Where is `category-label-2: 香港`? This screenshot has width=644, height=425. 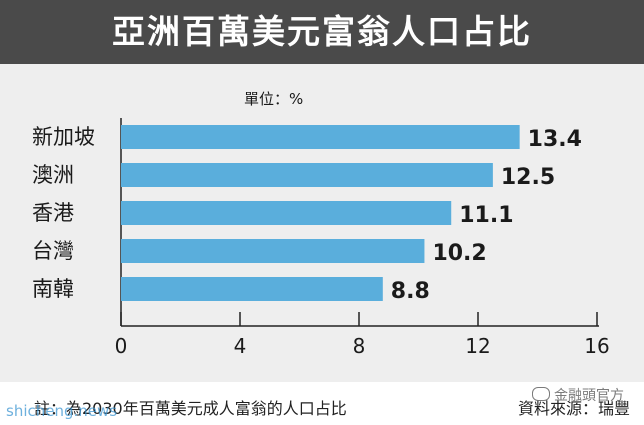 category-label-2: 香港 is located at coordinates (53, 213).